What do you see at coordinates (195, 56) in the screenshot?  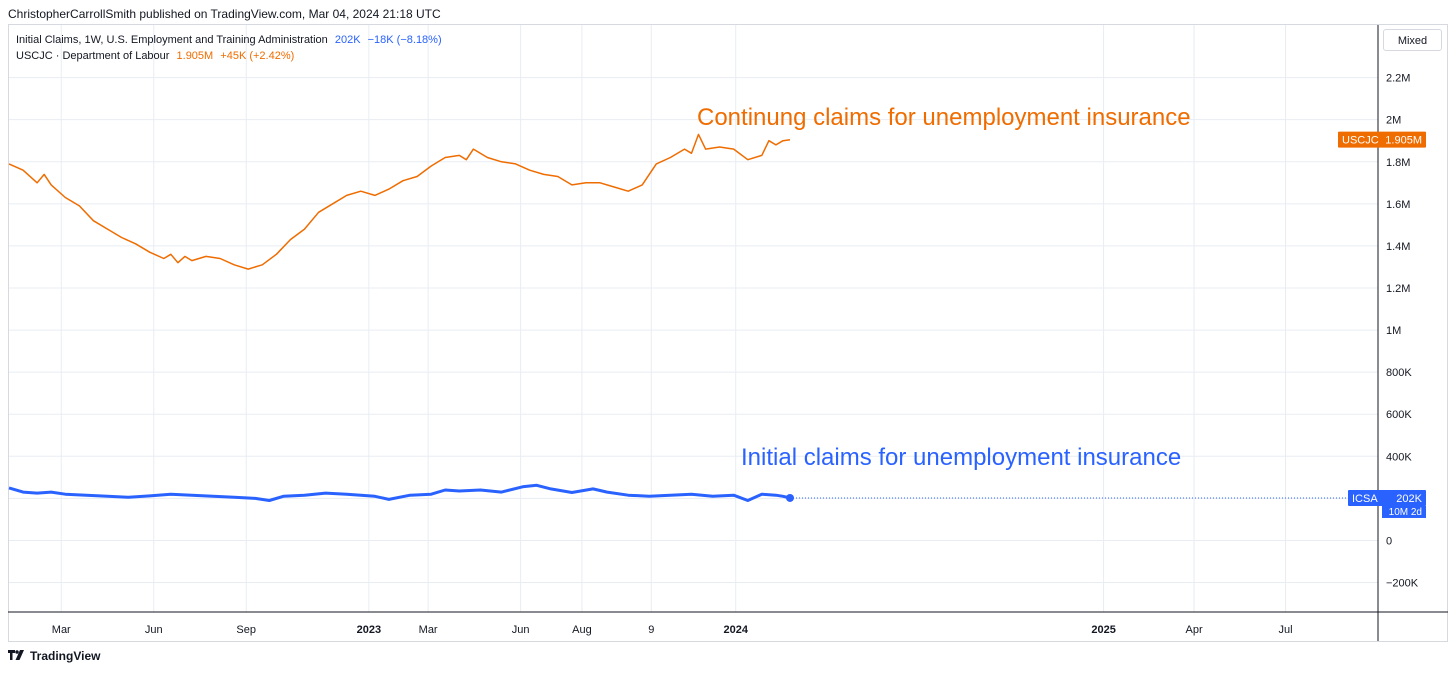 I see `legend-uscjc-value: 1.905M` at bounding box center [195, 56].